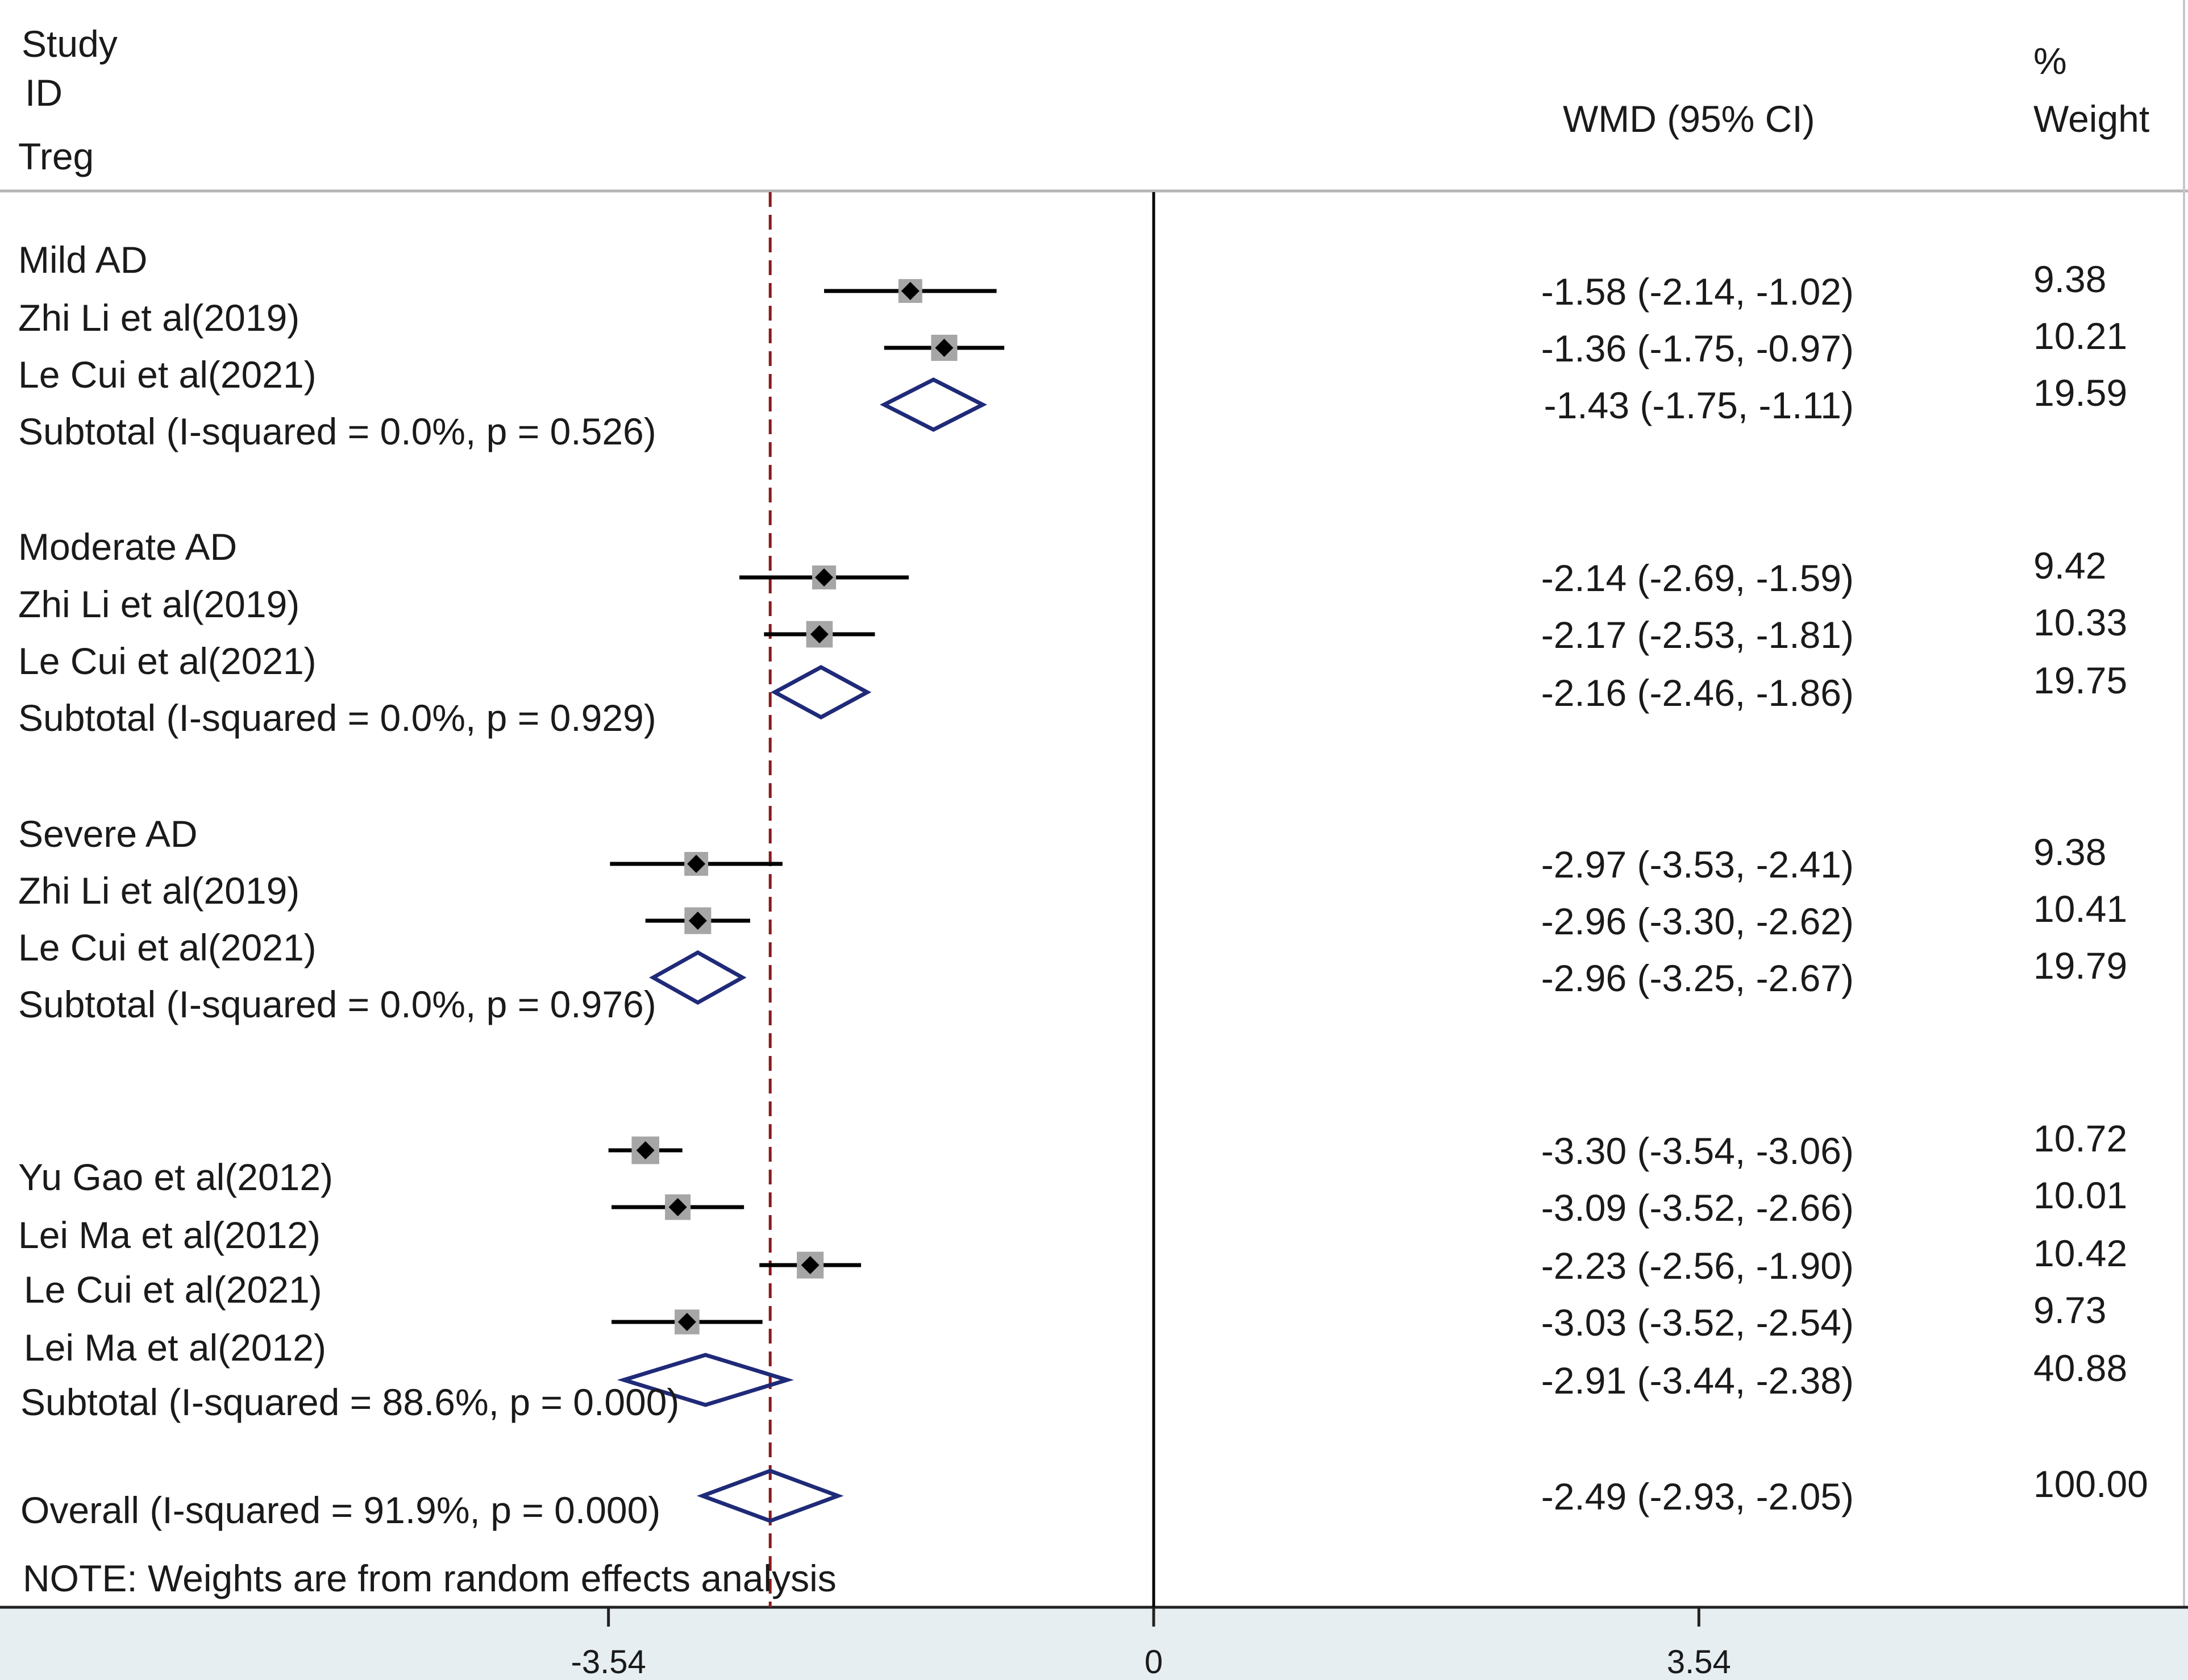 The height and width of the screenshot is (1680, 2188). Describe the element at coordinates (1697, 578) in the screenshot. I see `ci-text: -2.14 (-2.69, -1.59)` at that location.